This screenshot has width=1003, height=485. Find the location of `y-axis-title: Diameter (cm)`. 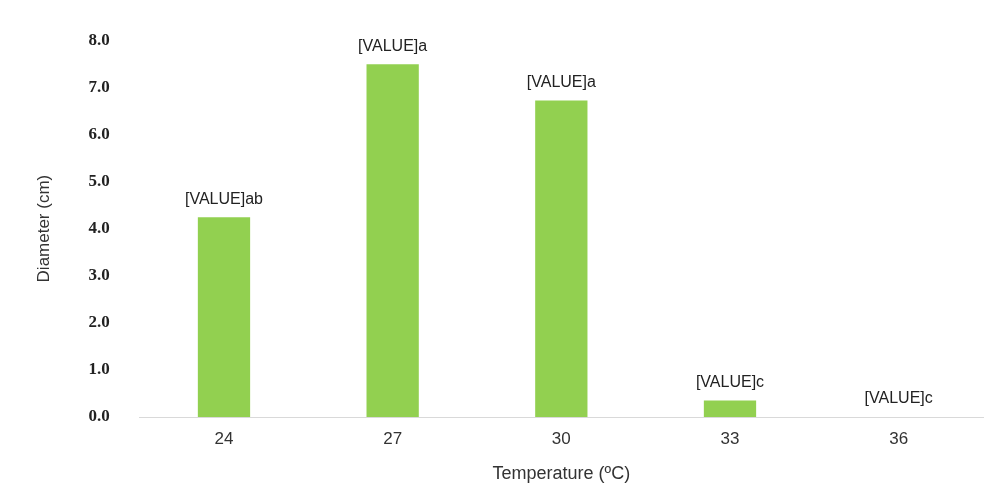

y-axis-title: Diameter (cm) is located at coordinates (43, 228).